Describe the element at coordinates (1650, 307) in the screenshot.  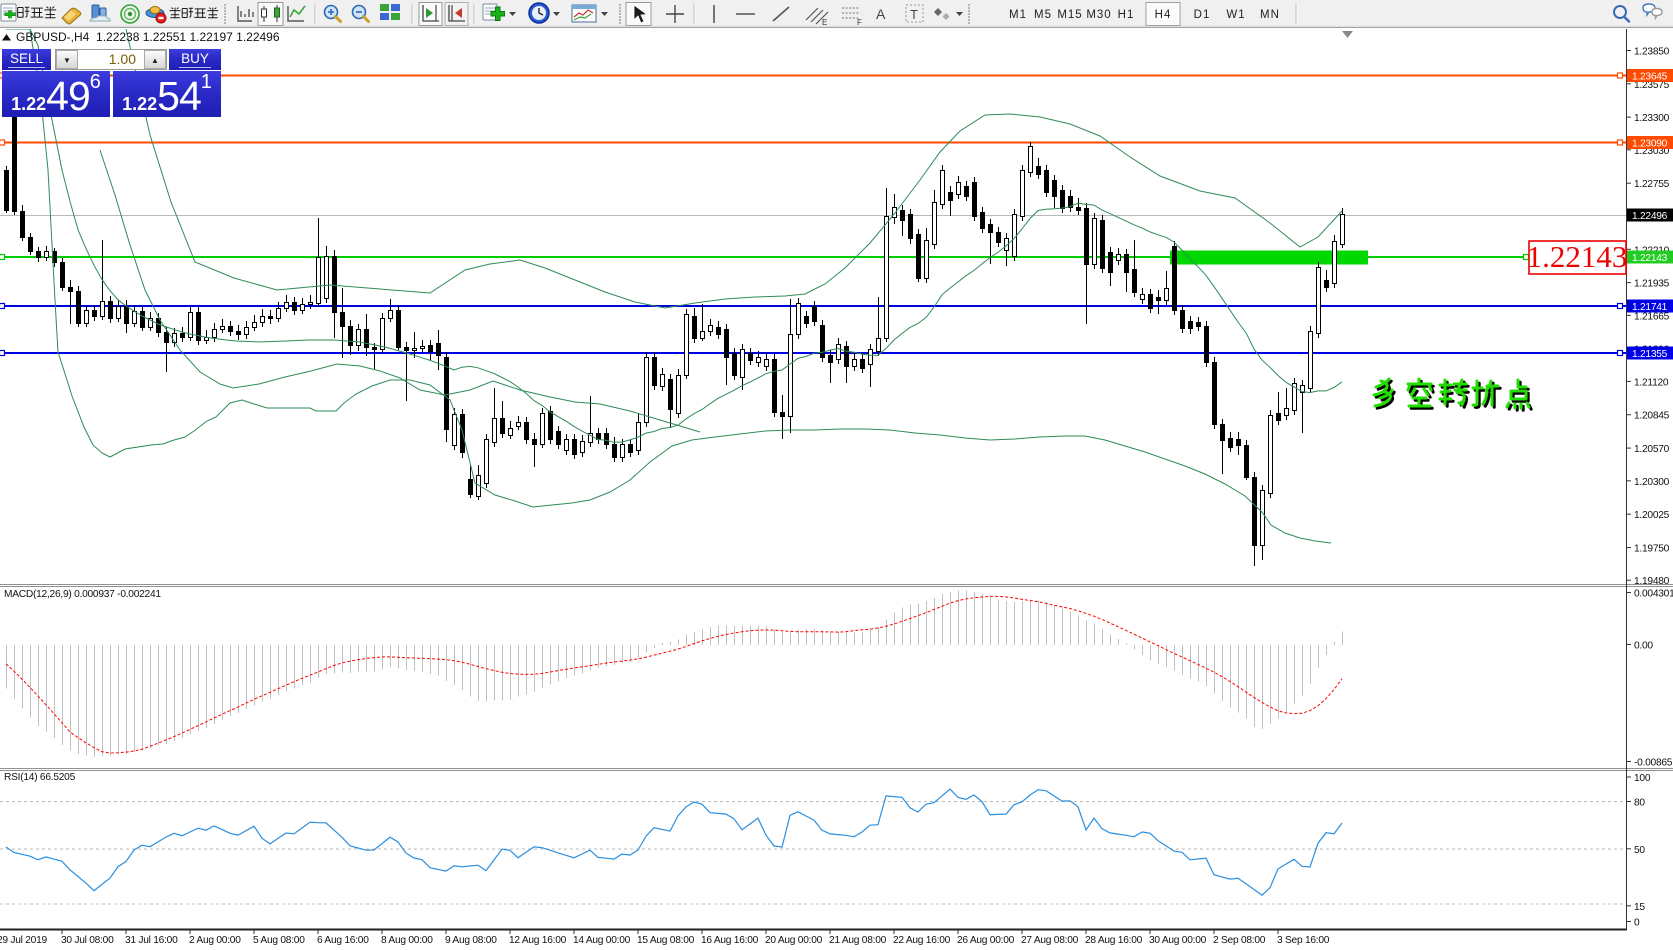
I see `svg-text: 1.21741` at that location.